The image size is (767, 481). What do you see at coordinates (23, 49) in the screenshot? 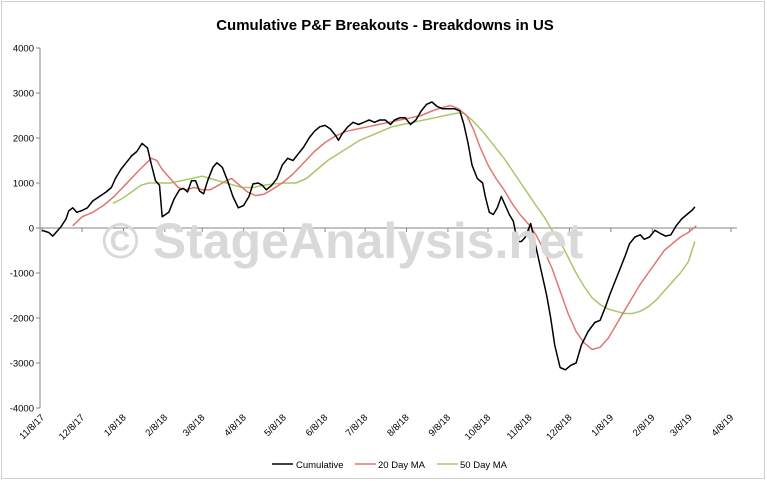
I see `y-tick-label: 4000` at bounding box center [23, 49].